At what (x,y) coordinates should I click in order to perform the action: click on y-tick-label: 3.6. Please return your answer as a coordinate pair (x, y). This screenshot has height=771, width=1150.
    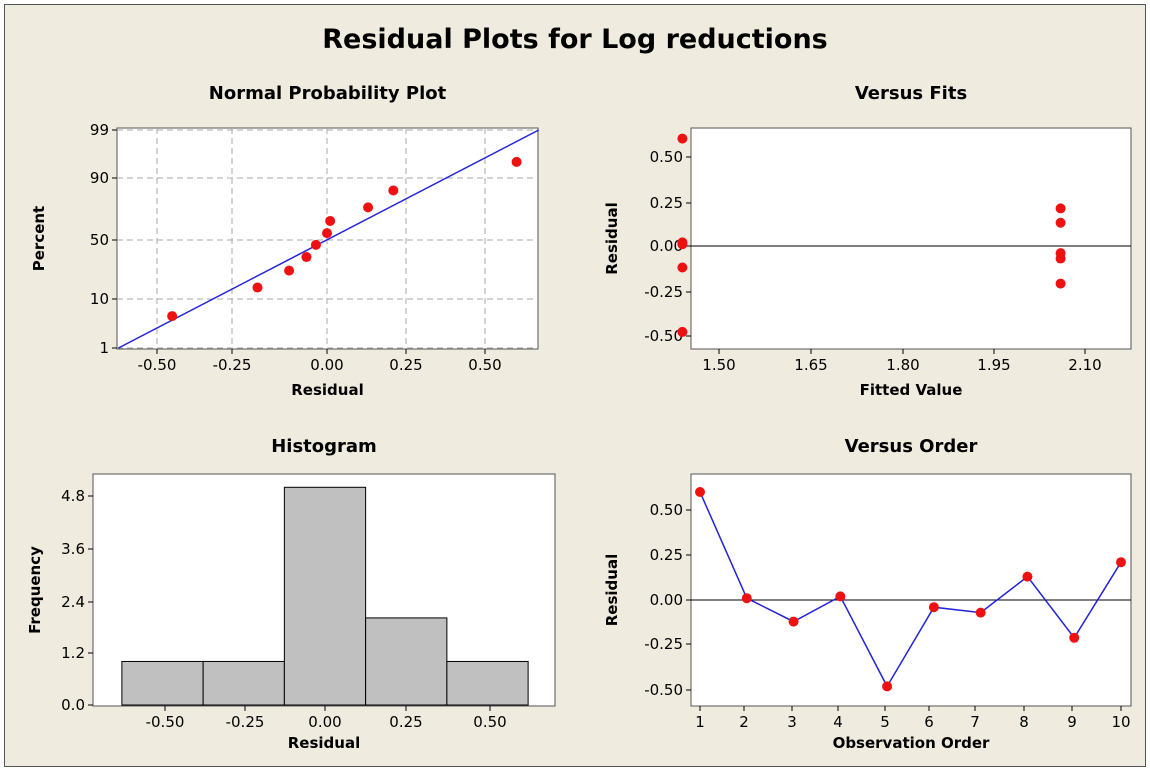
    Looking at the image, I should click on (73, 549).